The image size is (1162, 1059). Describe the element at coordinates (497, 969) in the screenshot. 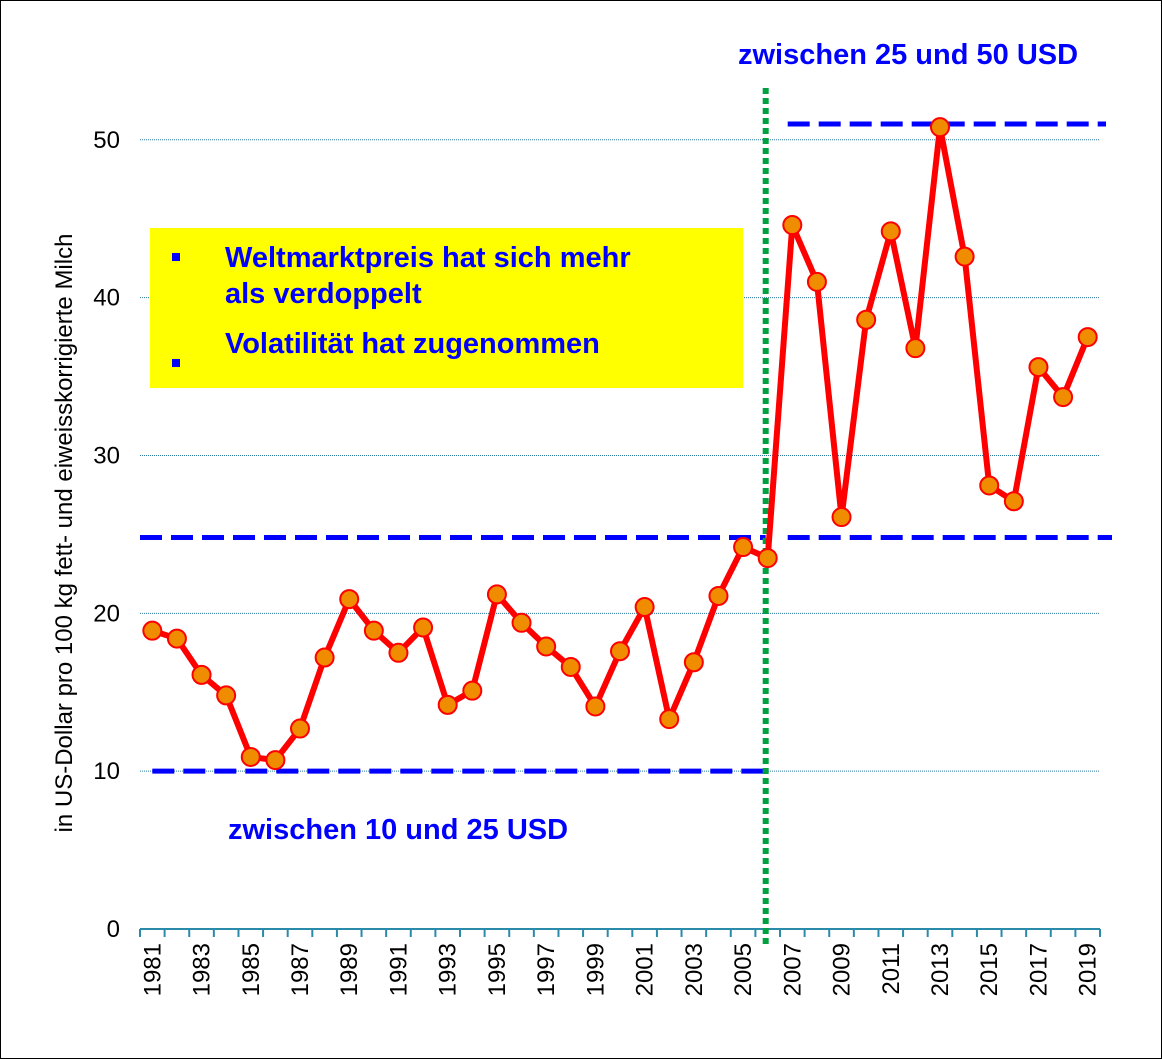

I see `x-tick-label: 1995` at that location.